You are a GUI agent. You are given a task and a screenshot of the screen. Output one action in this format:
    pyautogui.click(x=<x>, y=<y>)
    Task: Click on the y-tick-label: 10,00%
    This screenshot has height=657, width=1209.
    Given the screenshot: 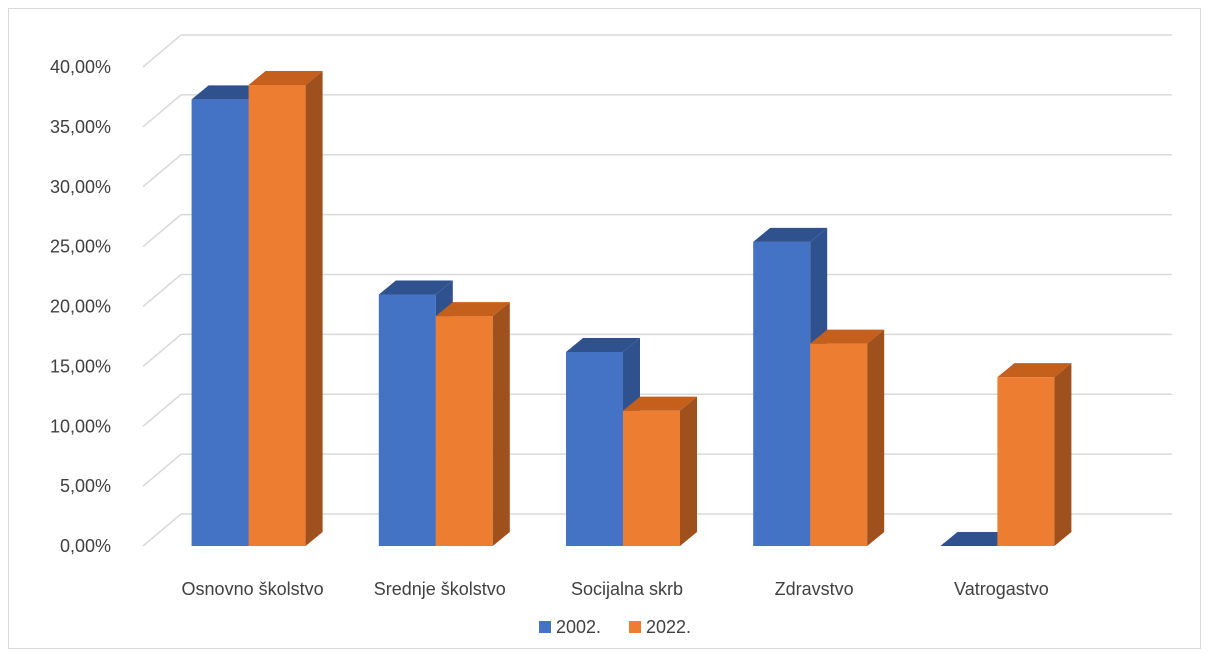 What is the action you would take?
    pyautogui.click(x=80, y=426)
    